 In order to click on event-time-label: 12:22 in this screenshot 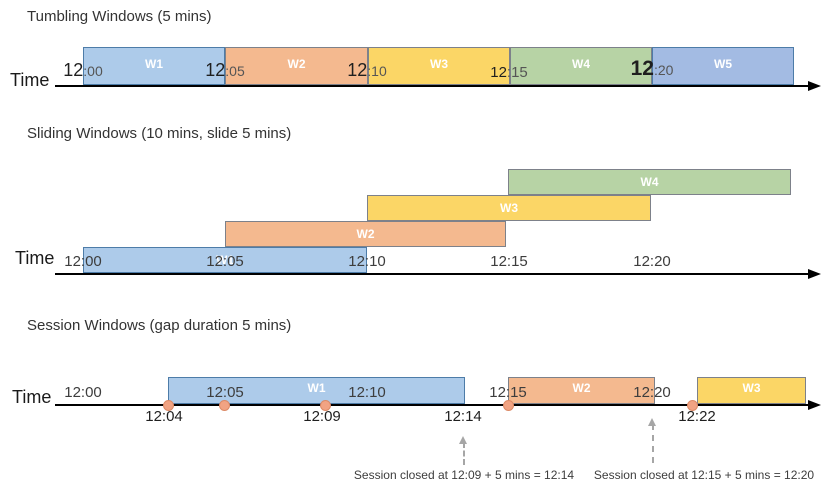, I will do `click(697, 416)`.